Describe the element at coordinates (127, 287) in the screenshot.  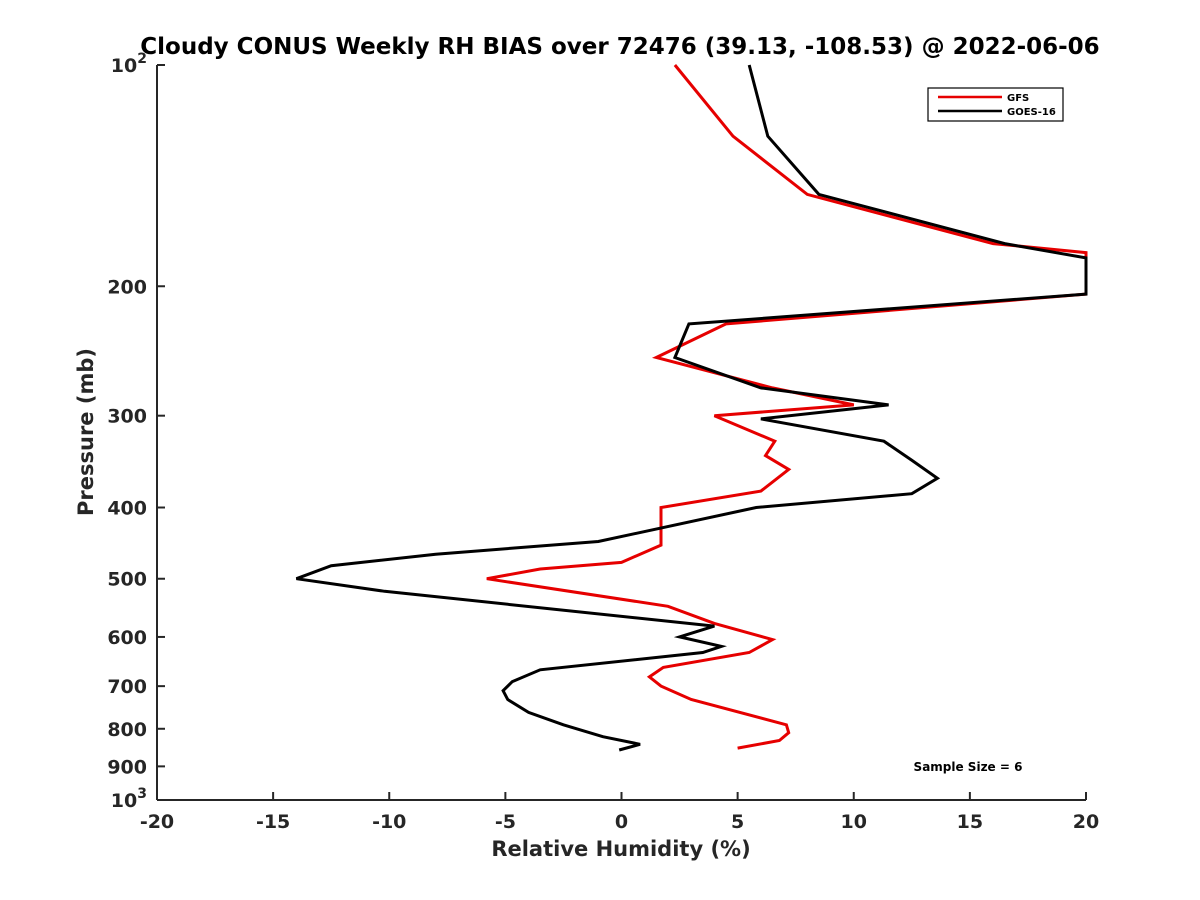
I see `y-tick-label: 200` at that location.